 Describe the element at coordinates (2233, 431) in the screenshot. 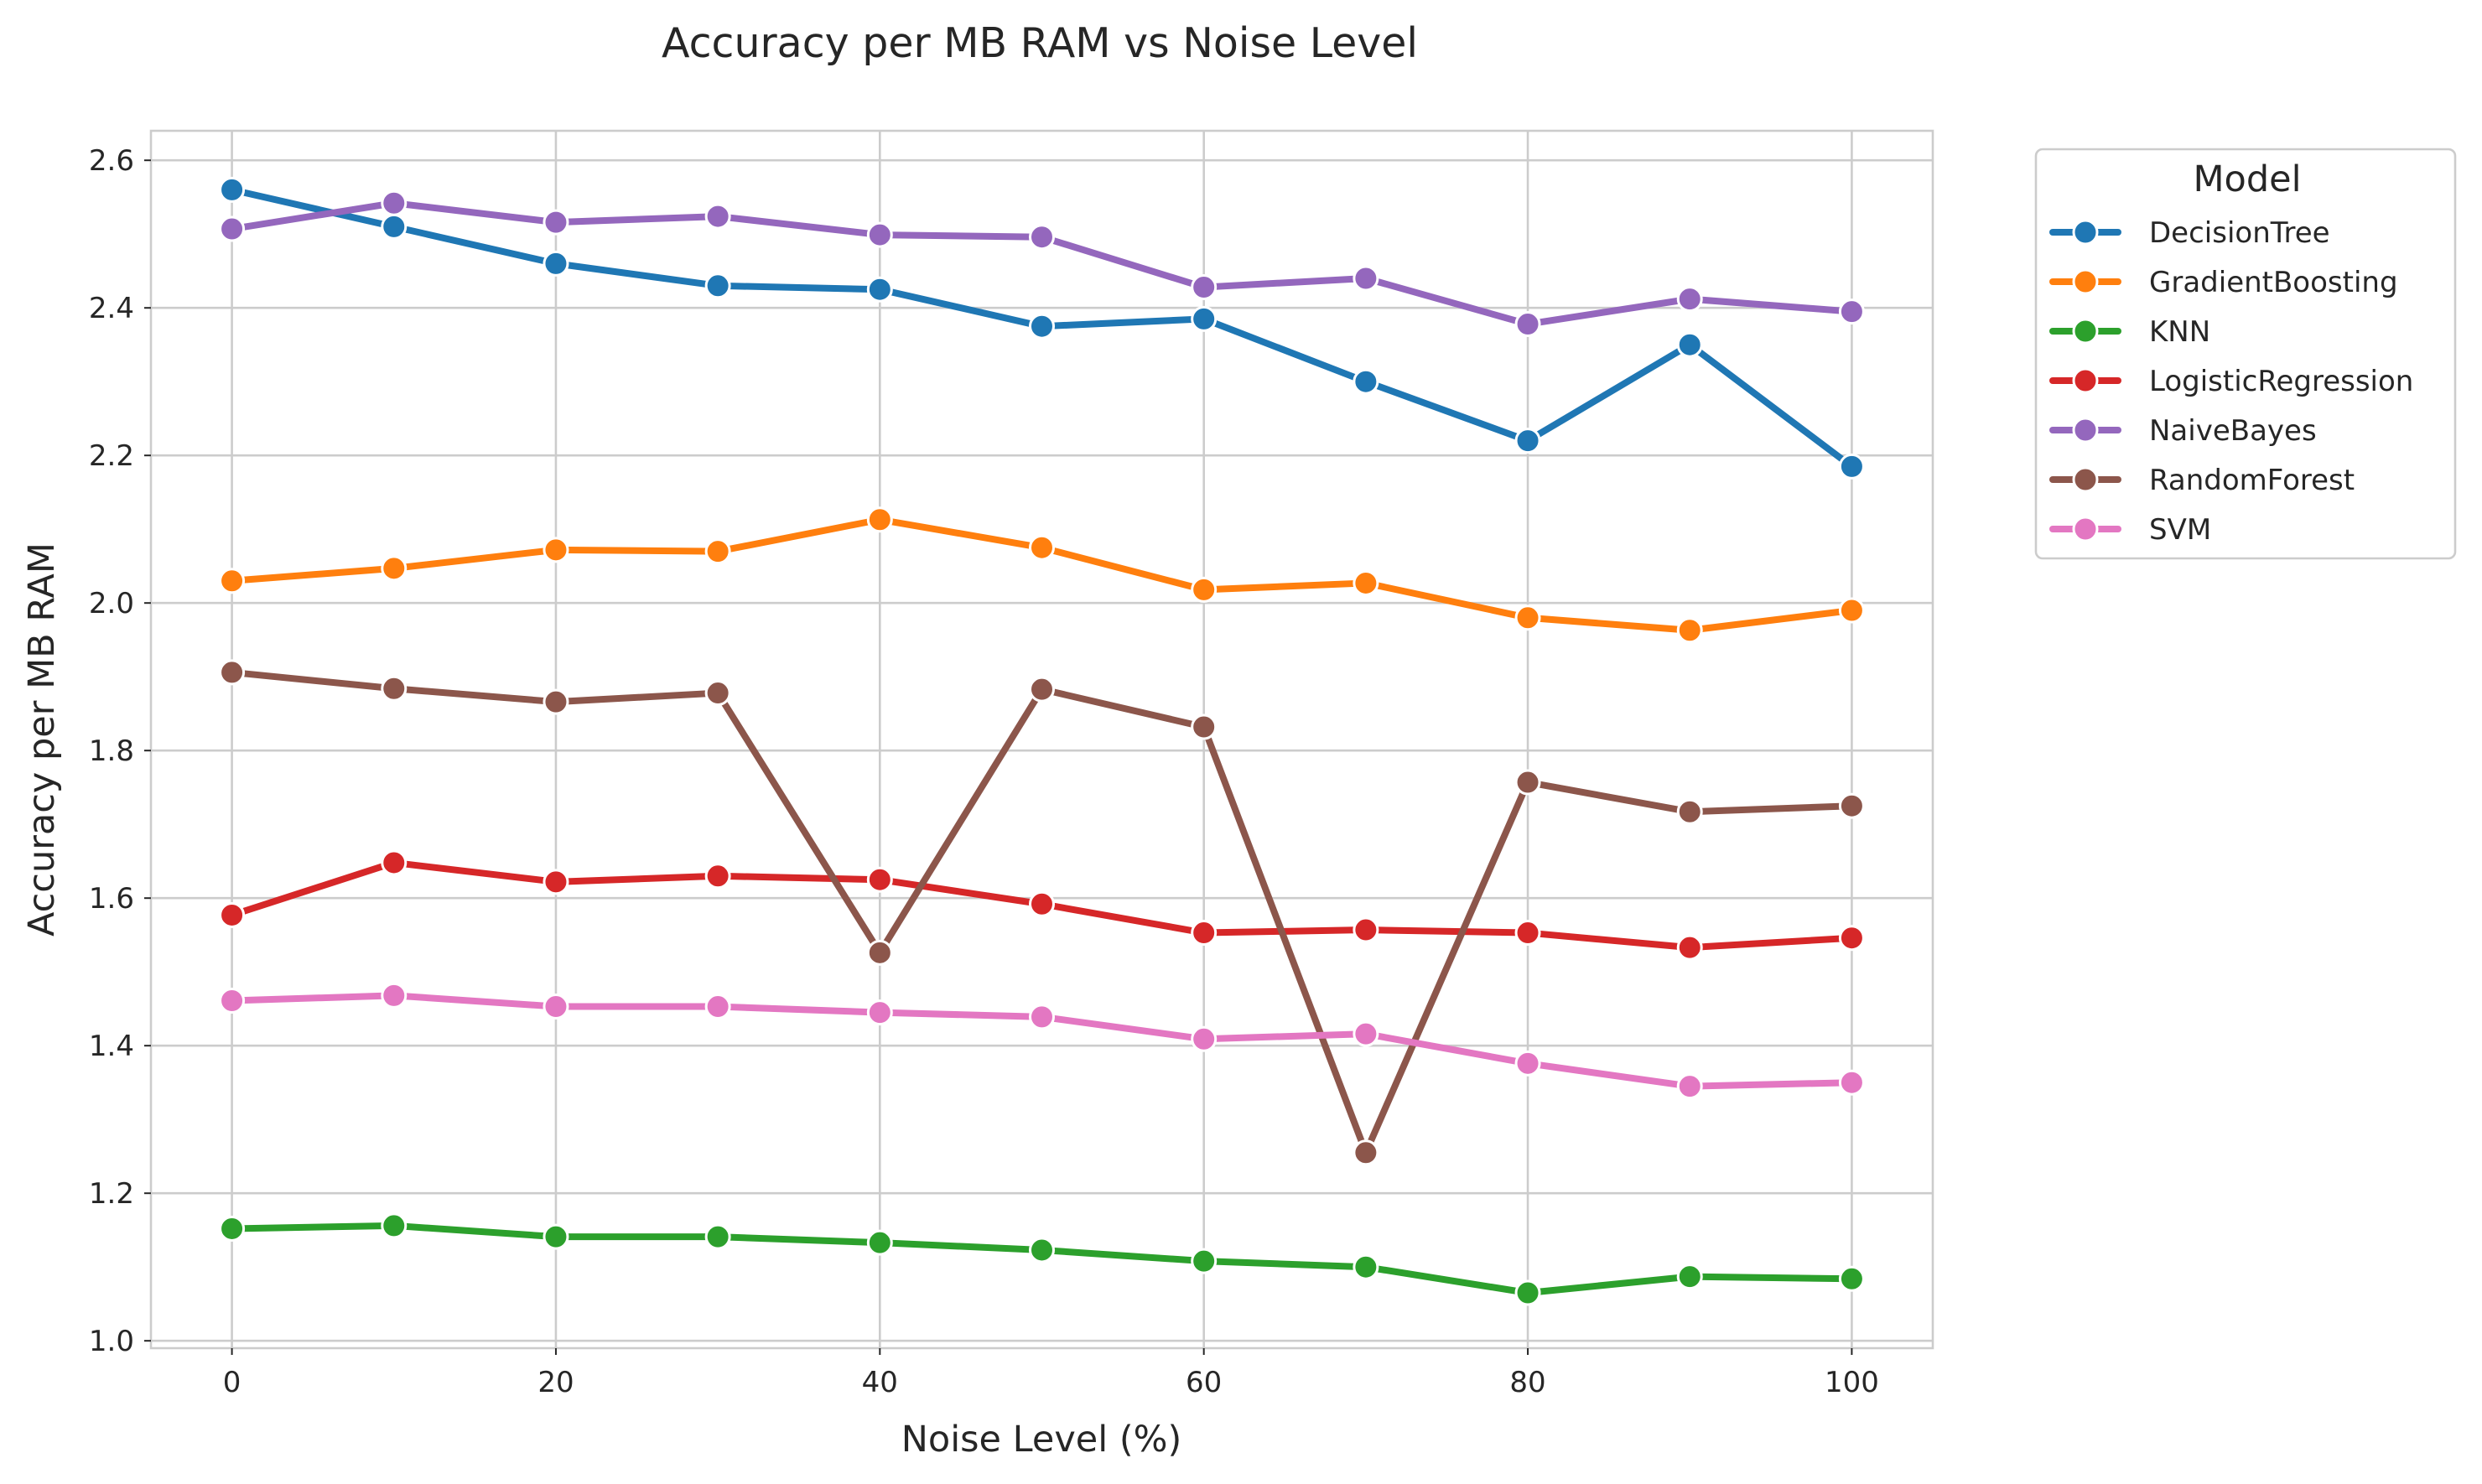

I see `legend-label: NaiveBayes` at that location.